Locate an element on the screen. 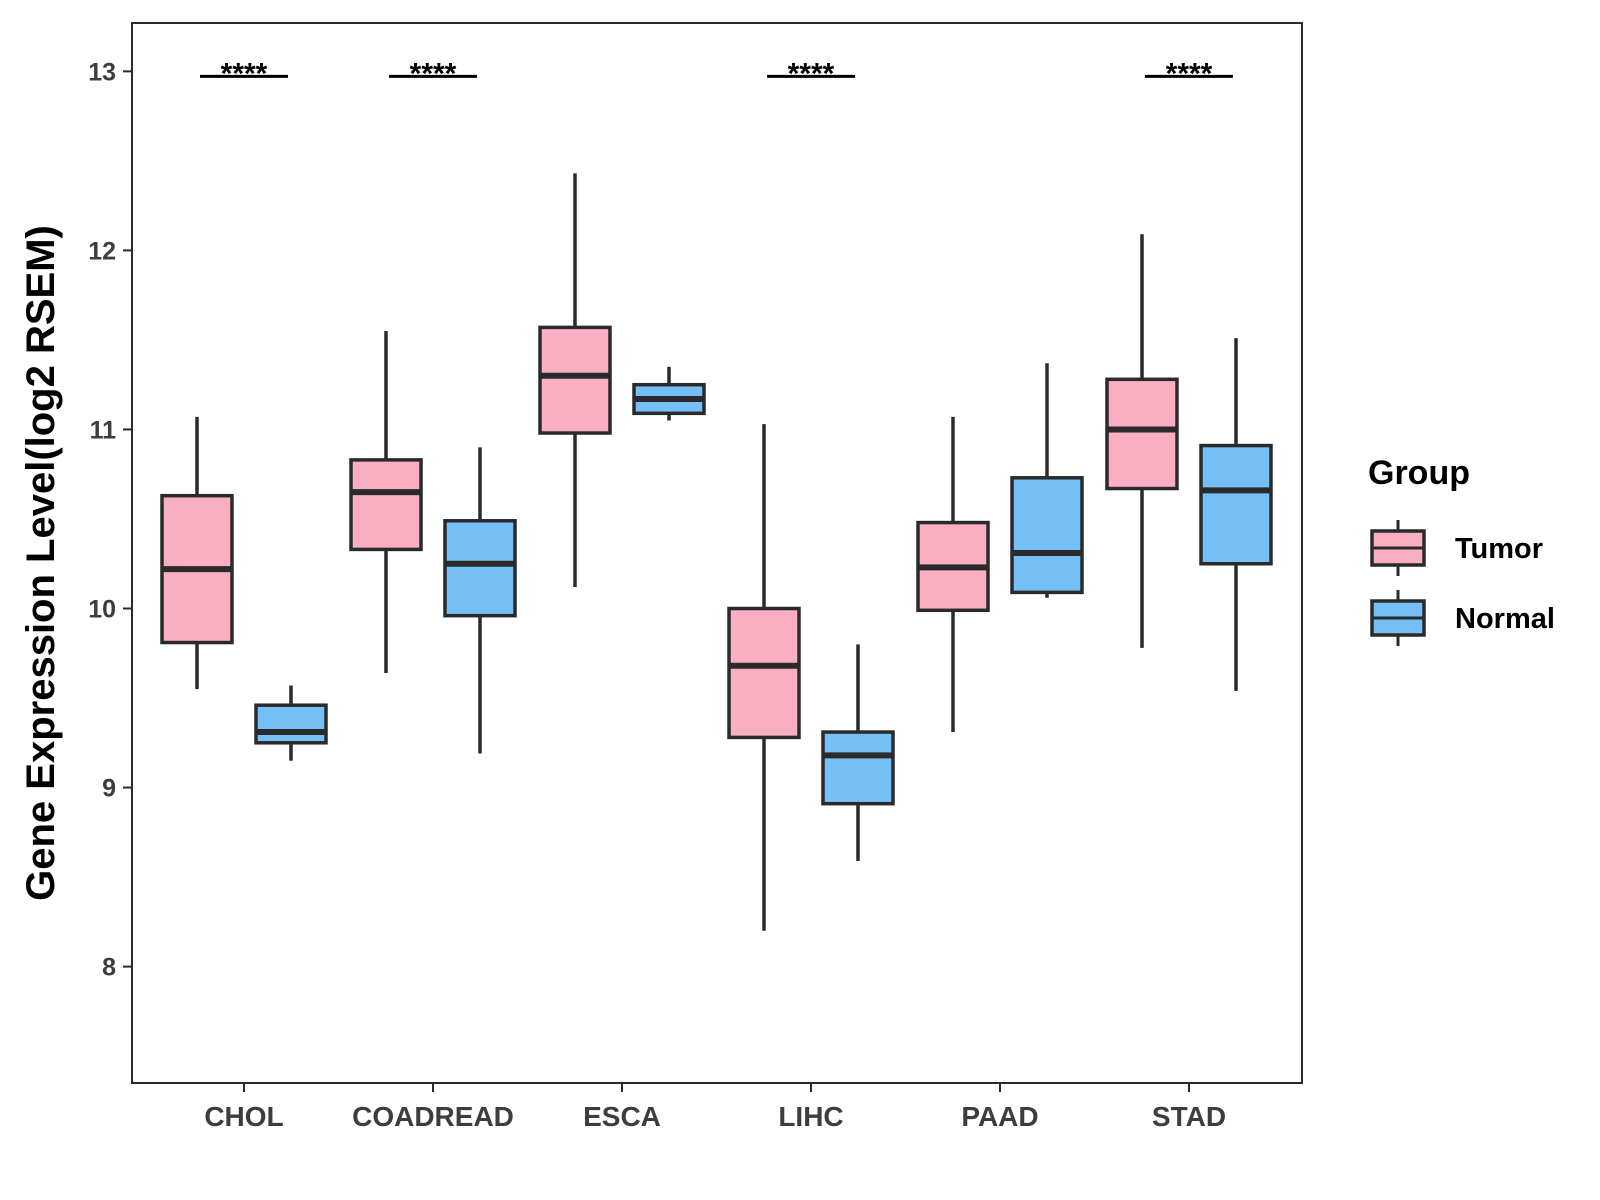 This screenshot has width=1600, height=1200. box-normal-chol is located at coordinates (291, 724).